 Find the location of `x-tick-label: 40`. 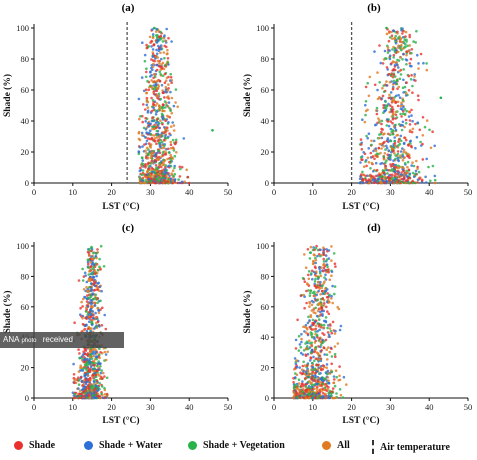

x-tick-label: 40 is located at coordinates (189, 407).